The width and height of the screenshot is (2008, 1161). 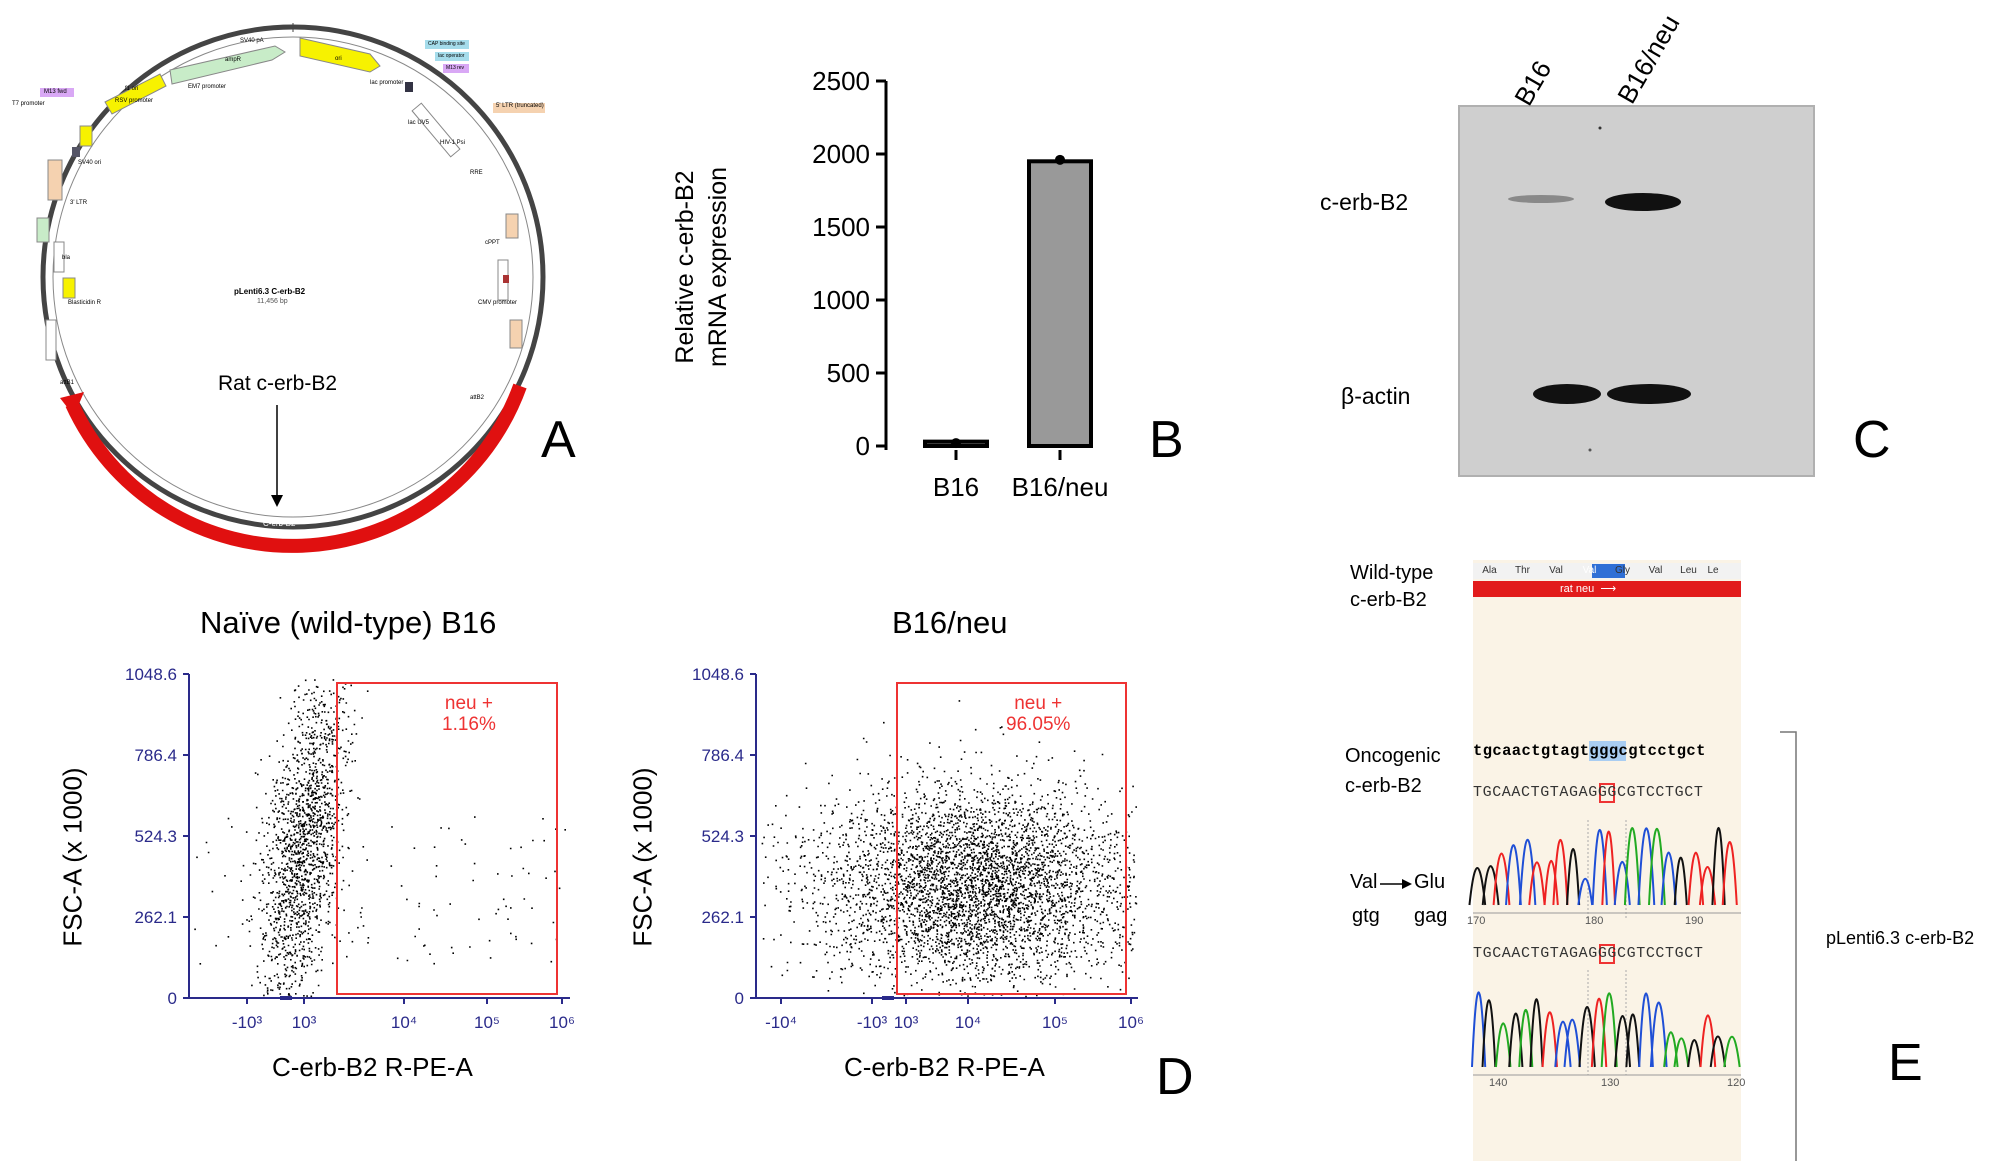 What do you see at coordinates (85, 303) in the screenshot?
I see `feature-label-22: Blasticidin R` at bounding box center [85, 303].